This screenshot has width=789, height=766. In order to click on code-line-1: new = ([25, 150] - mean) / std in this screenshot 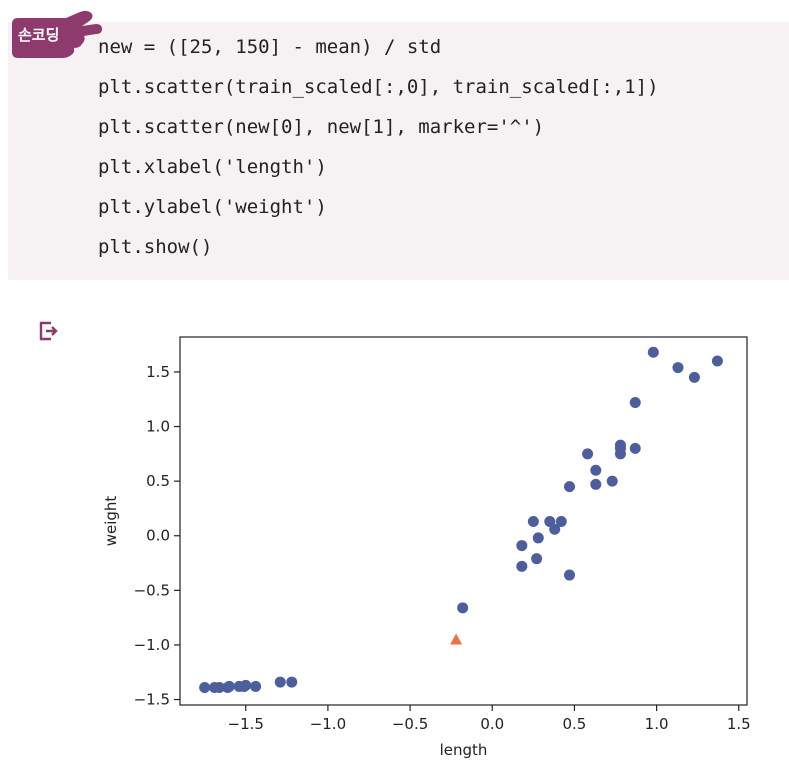, I will do `click(270, 47)`.